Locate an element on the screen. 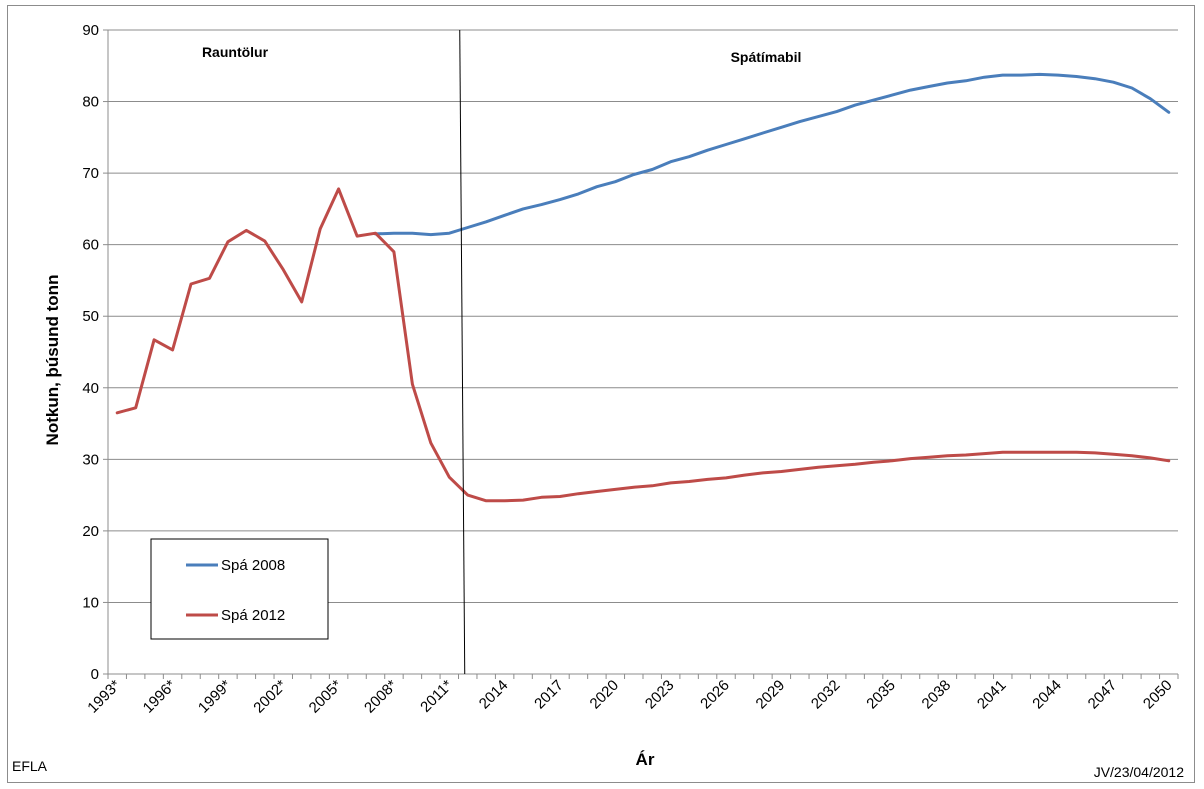  forecast-divider-line is located at coordinates (462, 352).